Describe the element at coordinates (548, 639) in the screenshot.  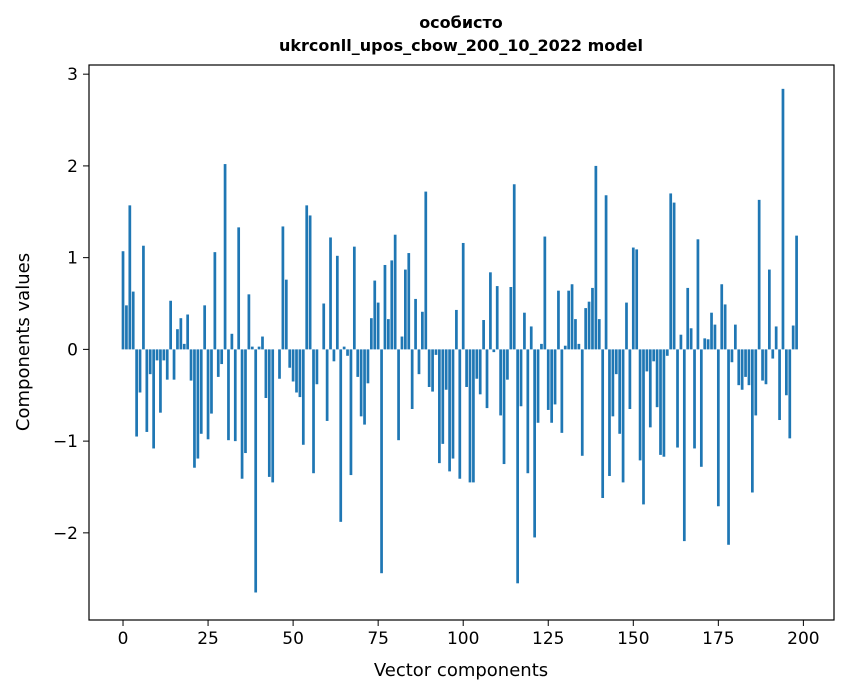
I see `x-tick-label: 125` at that location.